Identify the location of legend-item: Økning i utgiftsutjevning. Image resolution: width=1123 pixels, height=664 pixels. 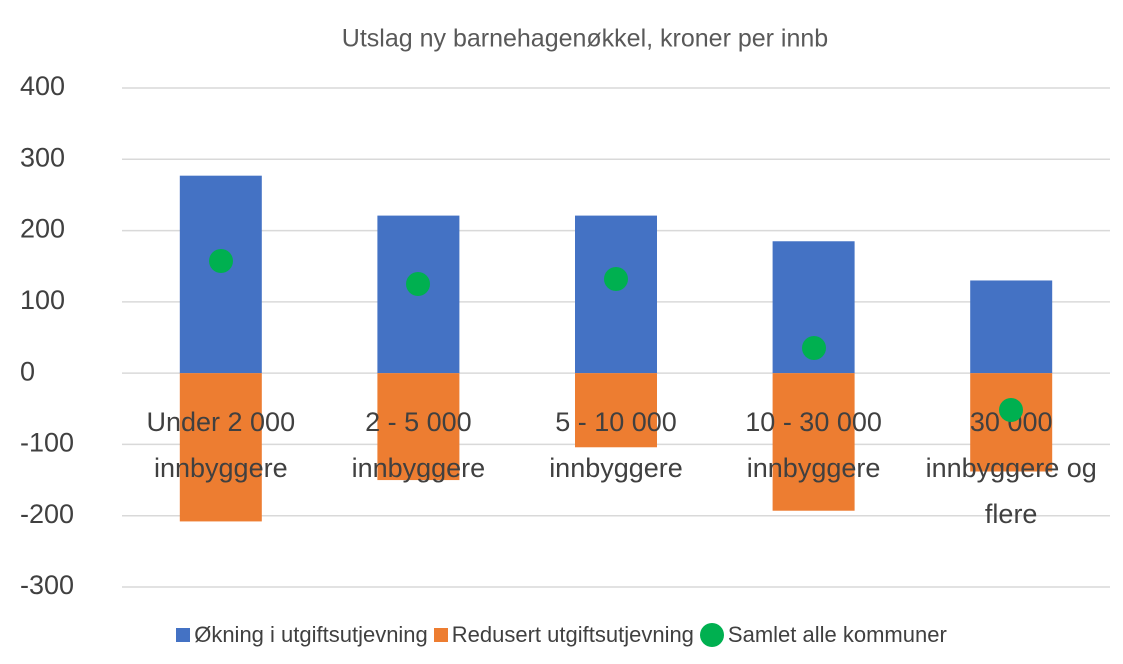
(302, 635).